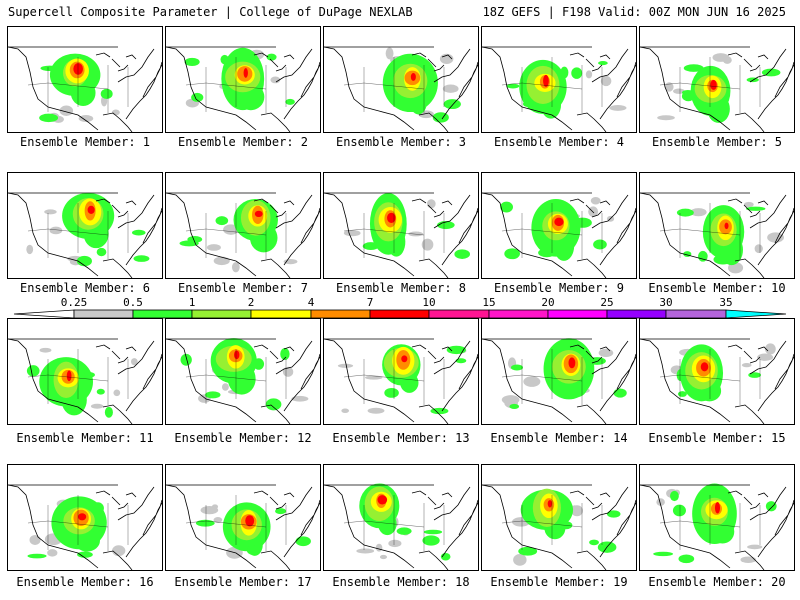 The width and height of the screenshot is (800, 600). I want to click on panel-label: Ensemble Member: 2, so click(243, 142).